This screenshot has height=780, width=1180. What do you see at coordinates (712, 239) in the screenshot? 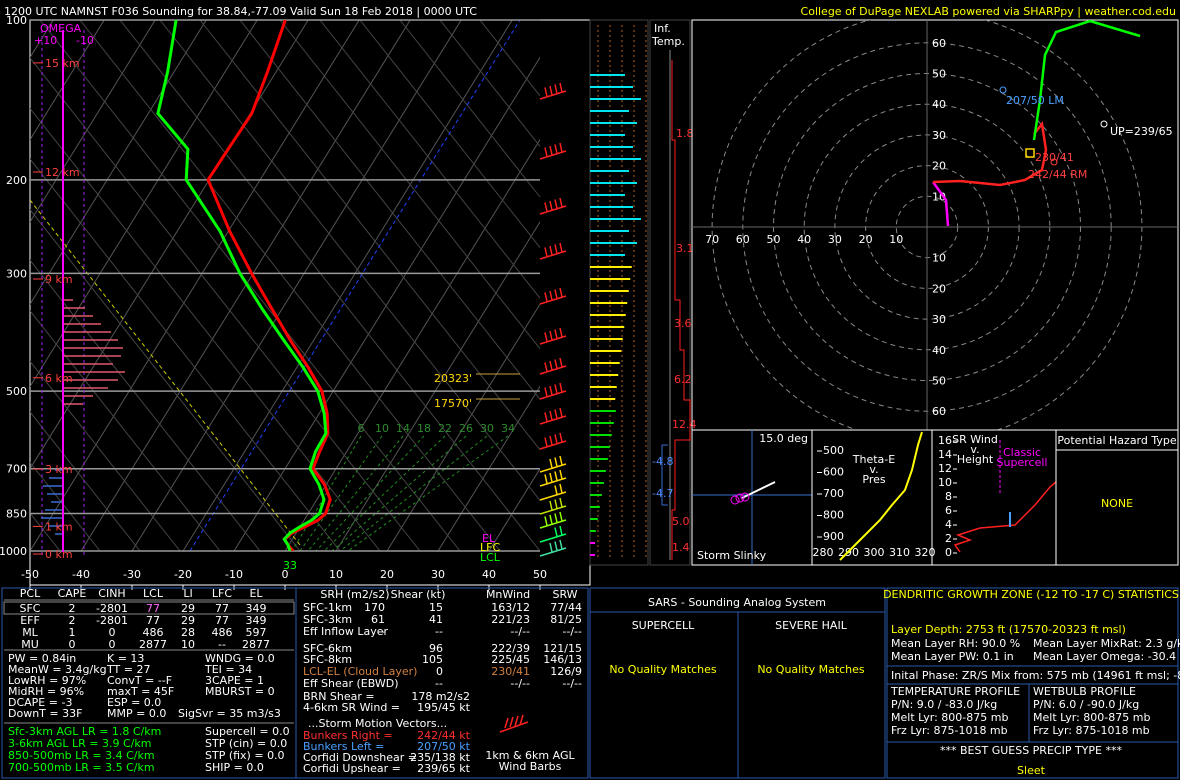
I see `hodograph-ring-label: 70` at bounding box center [712, 239].